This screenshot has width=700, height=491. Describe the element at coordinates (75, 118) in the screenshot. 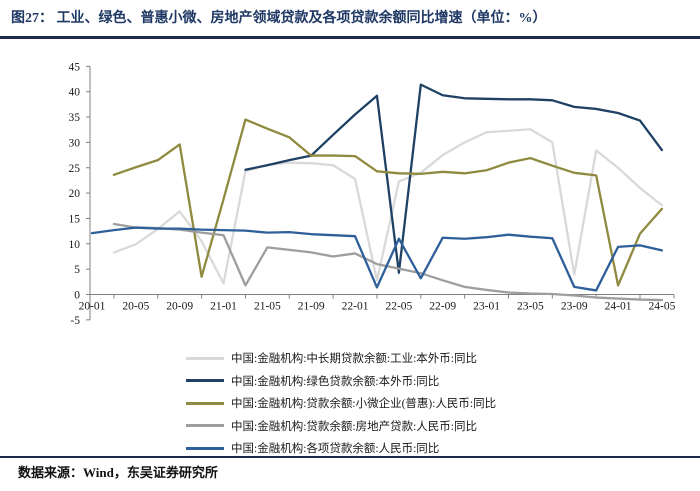

I see `y-tick-label: 35` at that location.